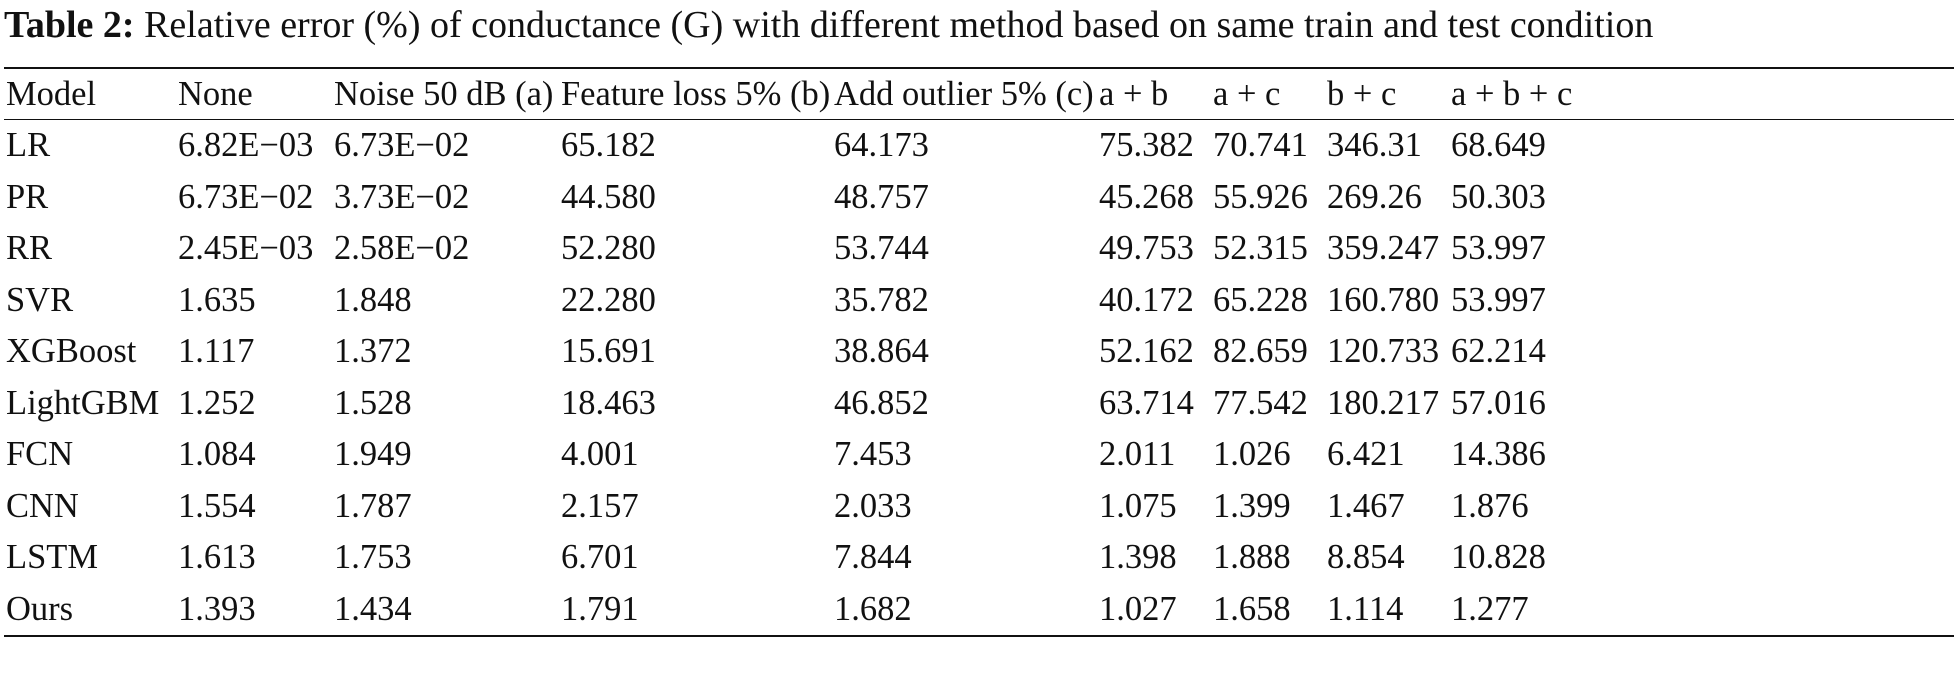  I want to click on table-cell: 75.382, so click(1146, 145).